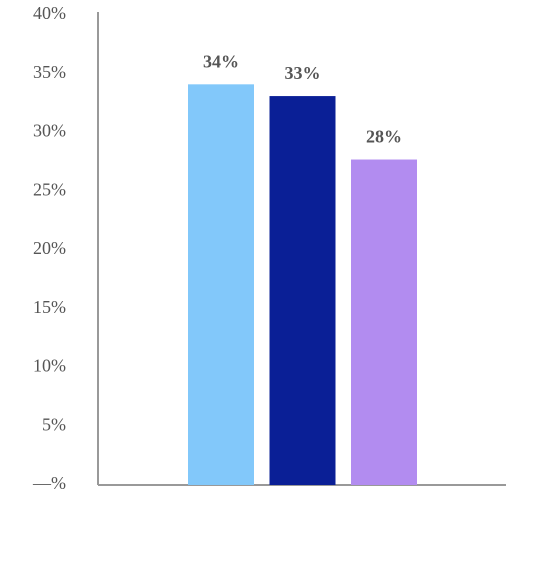 Image resolution: width=536 pixels, height=576 pixels. Describe the element at coordinates (49, 131) in the screenshot. I see `y-tick-label: 30%` at that location.